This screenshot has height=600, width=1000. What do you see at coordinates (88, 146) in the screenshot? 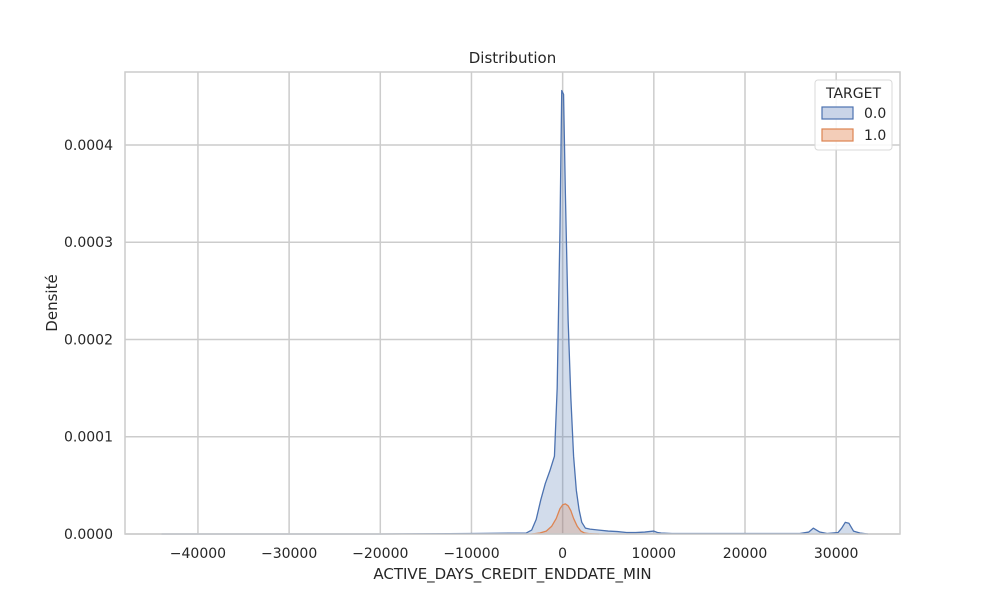
I see `y-tick-label: 0.0004` at bounding box center [88, 146].